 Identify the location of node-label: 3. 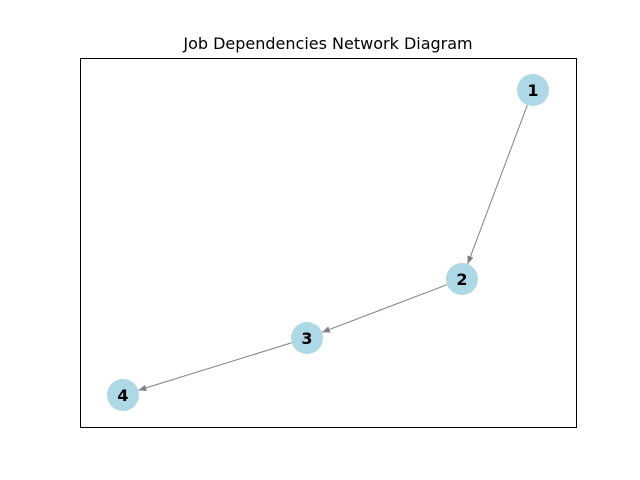
(306, 338).